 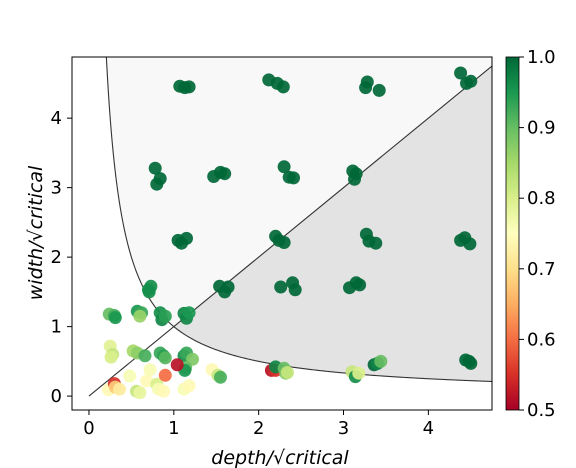 What do you see at coordinates (343, 428) in the screenshot?
I see `x-tick-label: 3` at bounding box center [343, 428].